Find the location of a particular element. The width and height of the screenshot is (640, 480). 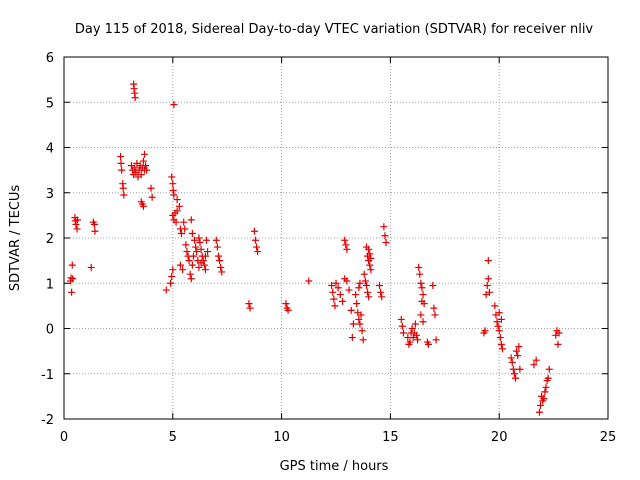

y-tick-label: 1 is located at coordinates (50, 284).